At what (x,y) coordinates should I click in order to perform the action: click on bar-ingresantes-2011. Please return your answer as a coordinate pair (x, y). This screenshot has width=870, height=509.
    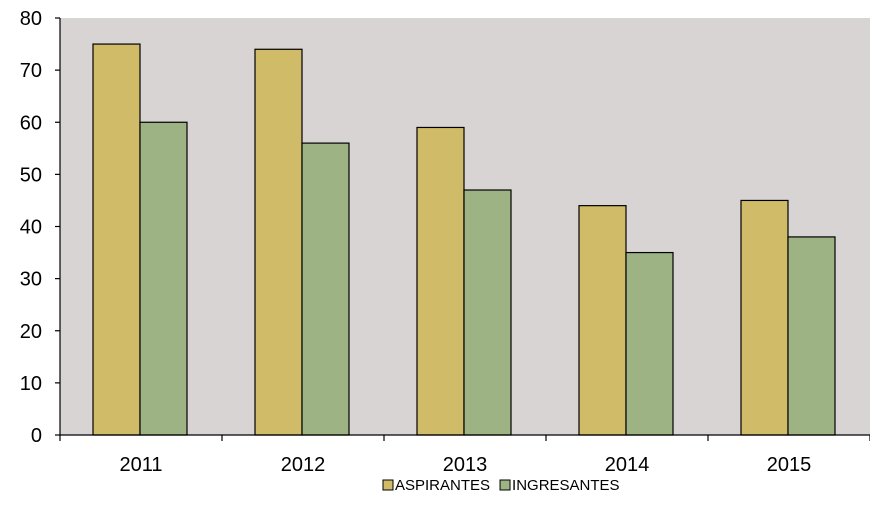
    Looking at the image, I should click on (163, 278).